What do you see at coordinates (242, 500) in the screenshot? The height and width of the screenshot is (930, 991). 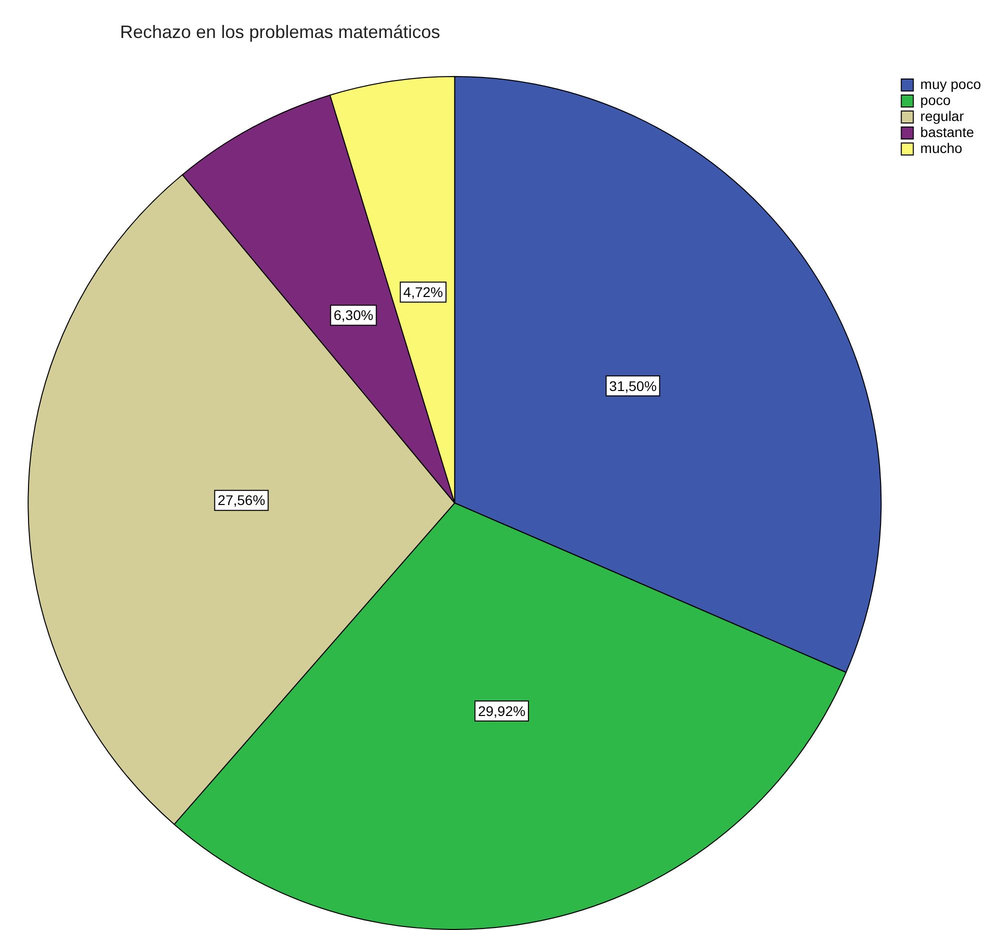 I see `data-label: 27,56%` at bounding box center [242, 500].